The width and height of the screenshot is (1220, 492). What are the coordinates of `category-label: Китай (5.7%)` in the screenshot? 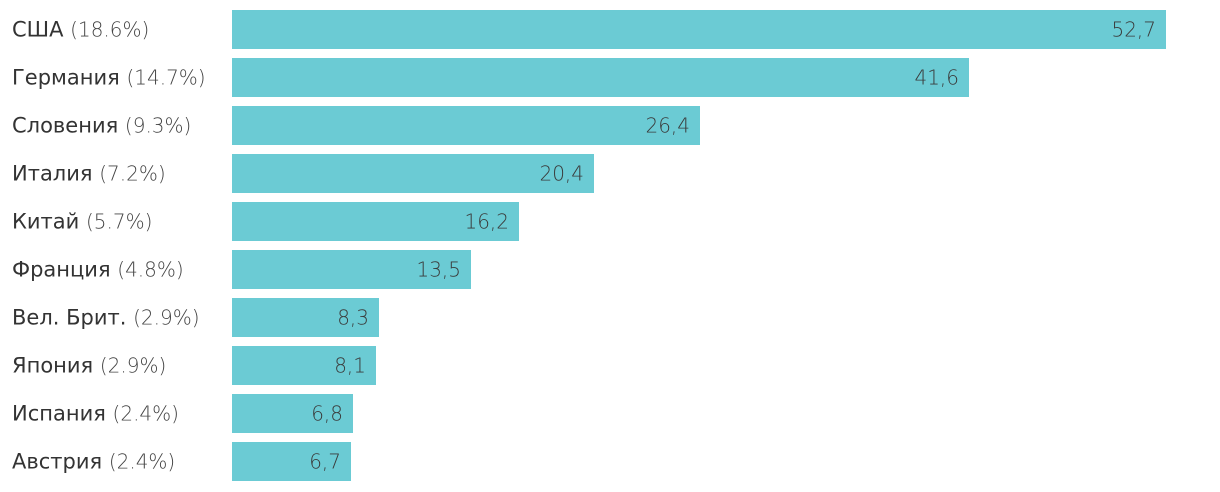 It's located at (82, 222).